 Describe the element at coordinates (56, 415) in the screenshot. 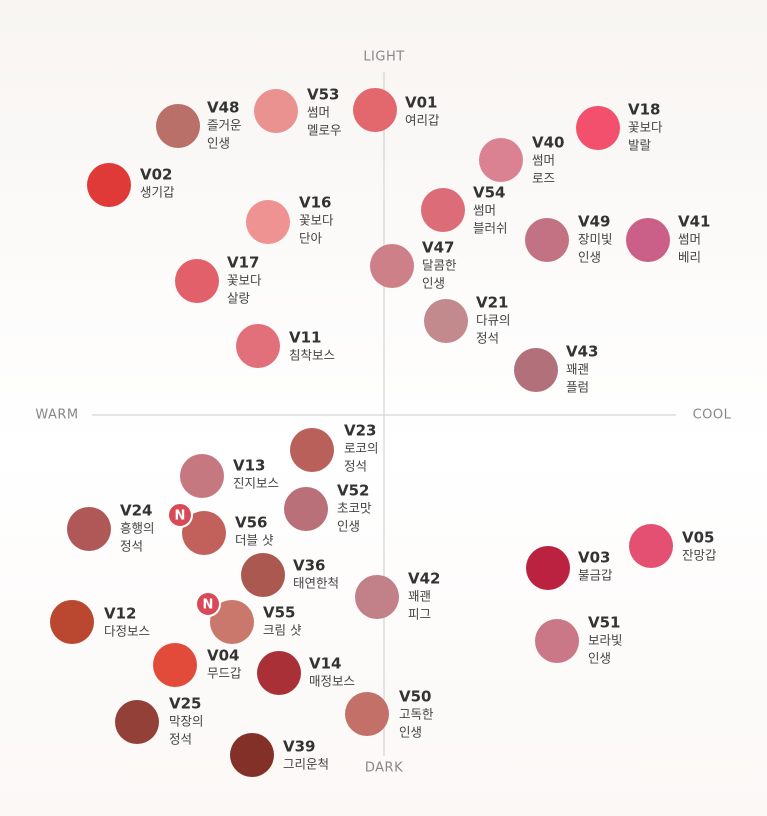

I see `axis-label: WARM` at that location.